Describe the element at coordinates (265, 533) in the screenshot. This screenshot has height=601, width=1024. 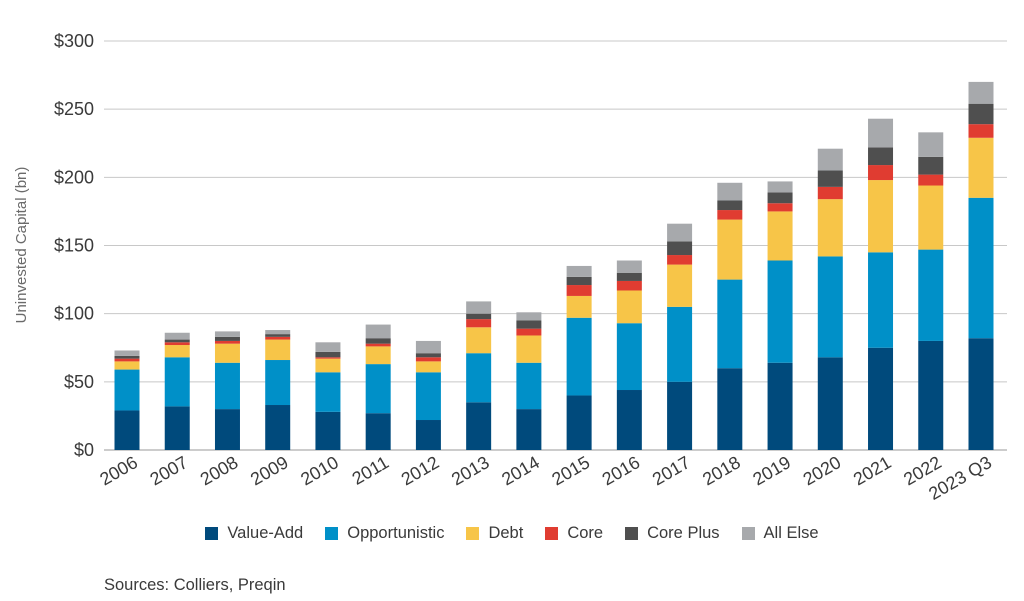
I see `legend-label: Value-Add` at that location.